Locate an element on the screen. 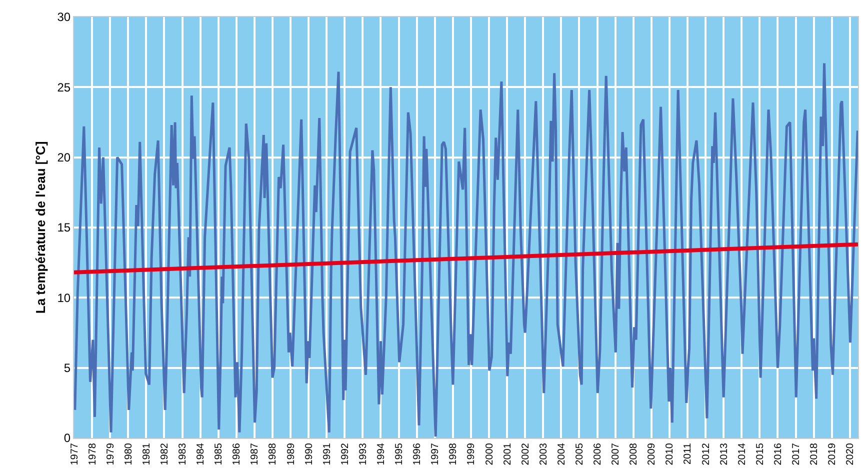 Image resolution: width=861 pixels, height=469 pixels. x-tick-label: 1991 is located at coordinates (327, 454).